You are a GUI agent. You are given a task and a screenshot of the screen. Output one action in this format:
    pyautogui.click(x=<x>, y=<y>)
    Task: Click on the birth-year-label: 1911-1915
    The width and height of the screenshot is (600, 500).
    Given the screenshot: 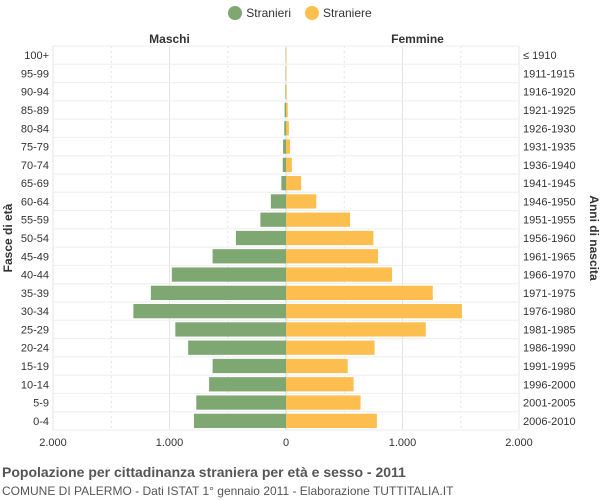 What is the action you would take?
    pyautogui.click(x=549, y=74)
    